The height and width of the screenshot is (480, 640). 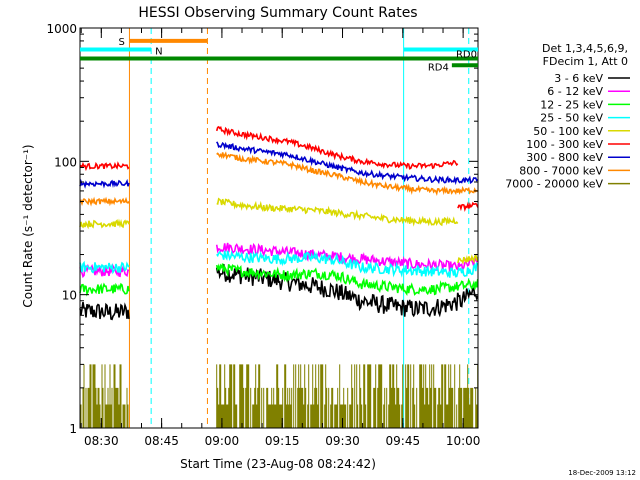 What do you see at coordinates (121, 42) in the screenshot?
I see `flag-label-0: S` at bounding box center [121, 42].